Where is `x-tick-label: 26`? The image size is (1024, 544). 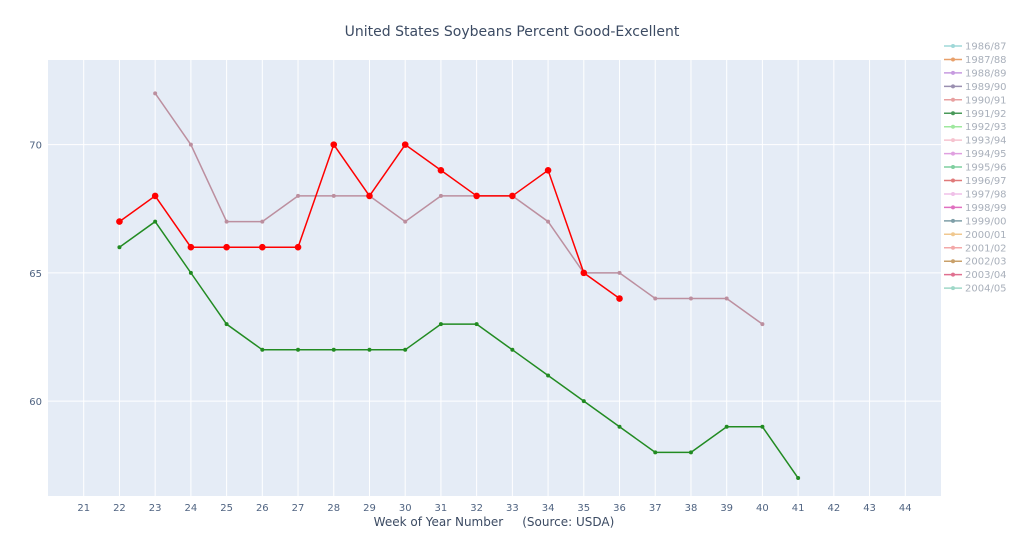 x-tick-label: 26 is located at coordinates (262, 508).